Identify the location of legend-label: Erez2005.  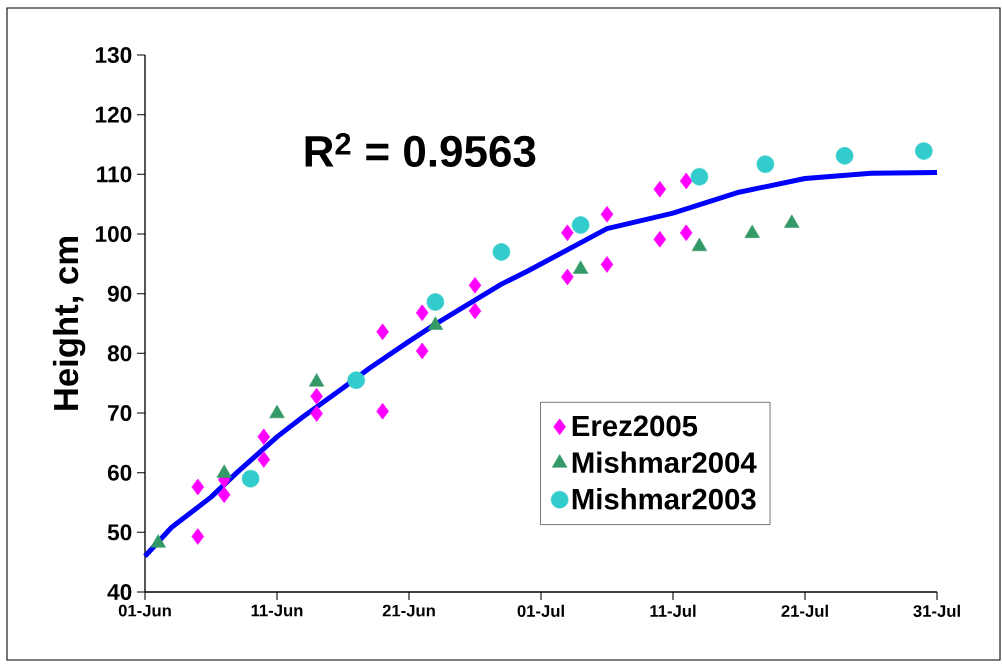
(635, 426).